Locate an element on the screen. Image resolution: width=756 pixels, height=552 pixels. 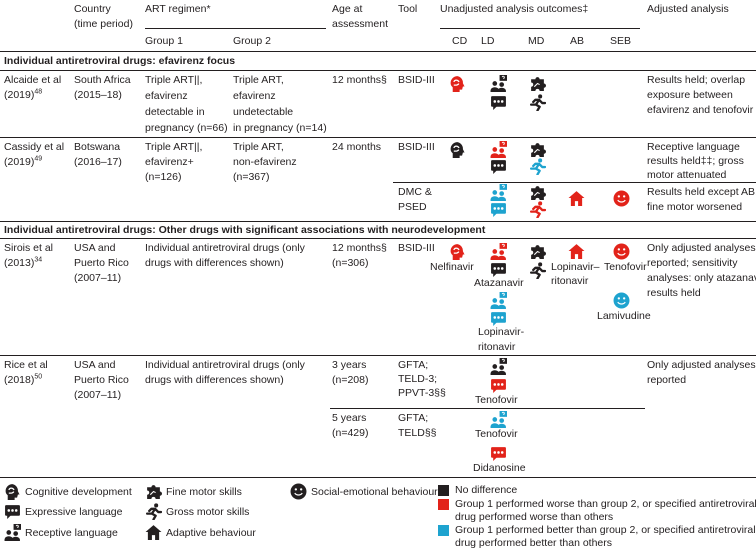
adjusted: reported; sensitivity is located at coordinates (692, 263).